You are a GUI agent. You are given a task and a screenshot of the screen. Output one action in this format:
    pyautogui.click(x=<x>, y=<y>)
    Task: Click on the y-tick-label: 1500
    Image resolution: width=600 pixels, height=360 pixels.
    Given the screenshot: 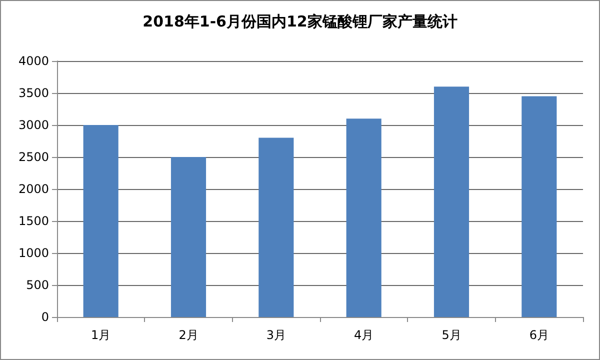 What is the action you would take?
    pyautogui.click(x=33, y=221)
    